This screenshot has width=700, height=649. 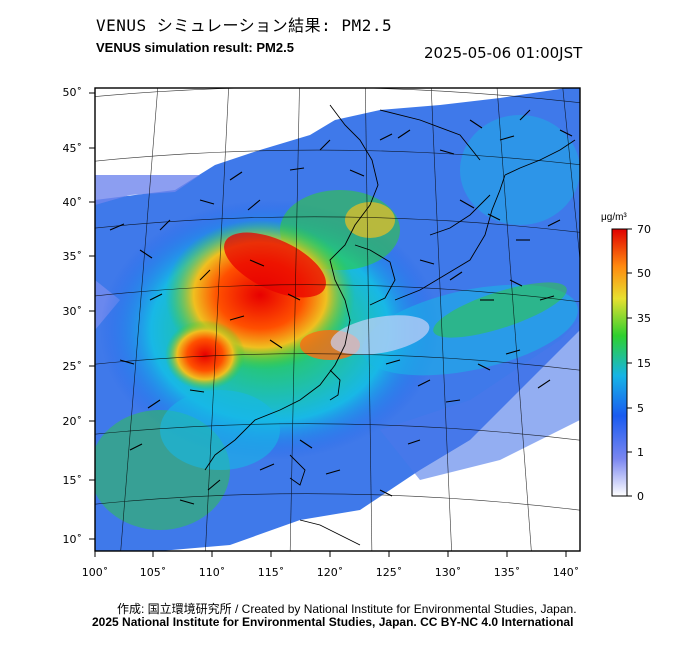 What do you see at coordinates (73, 366) in the screenshot?
I see `lat-label: 25˚` at bounding box center [73, 366].